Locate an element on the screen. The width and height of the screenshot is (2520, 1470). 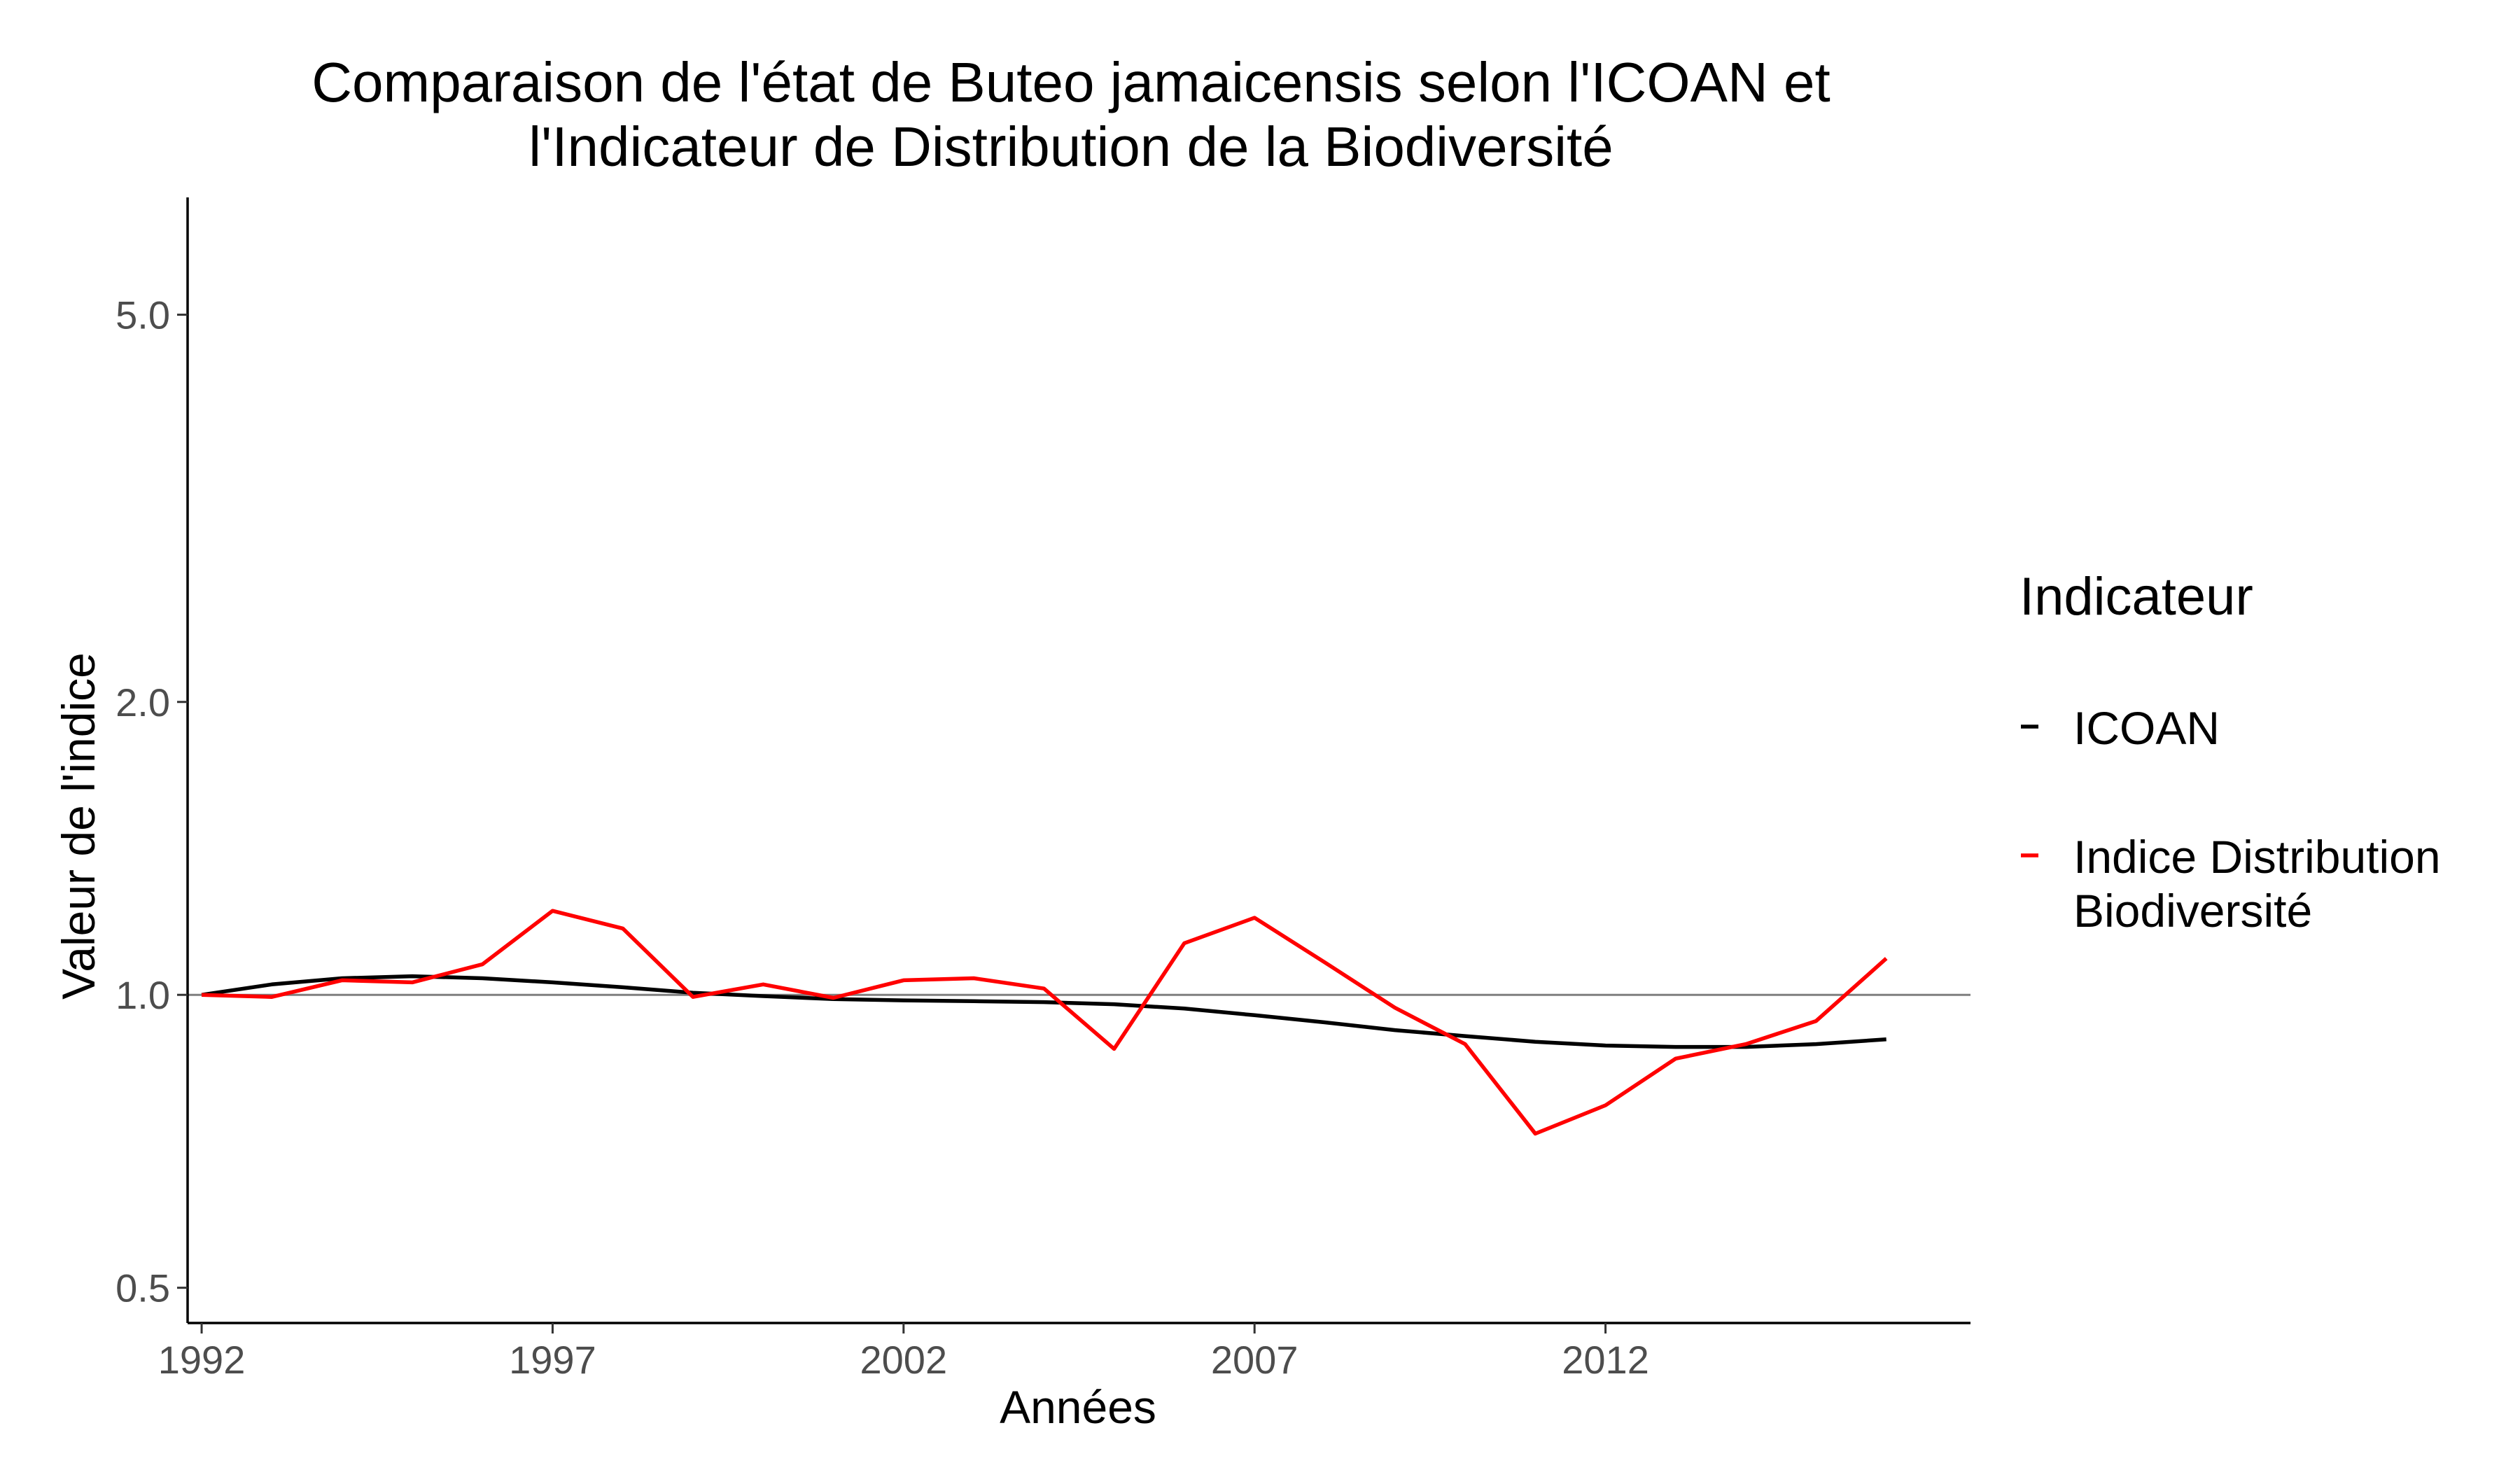
x-tick-label: 1997 is located at coordinates (552, 1360).